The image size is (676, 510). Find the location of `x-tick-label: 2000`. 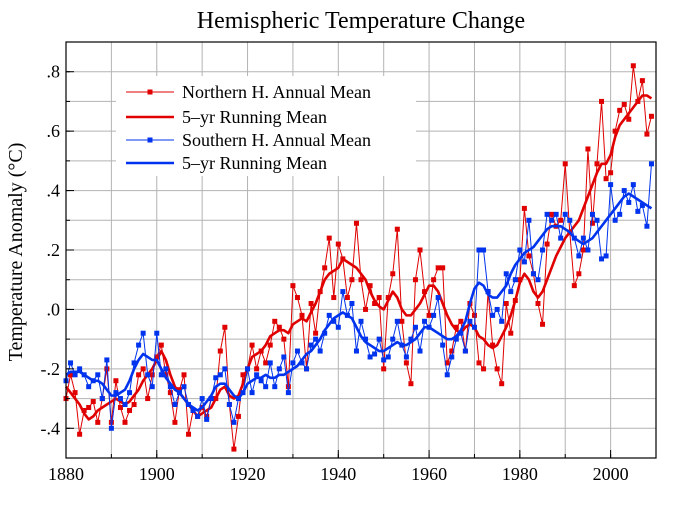

x-tick-label: 2000 is located at coordinates (611, 474).